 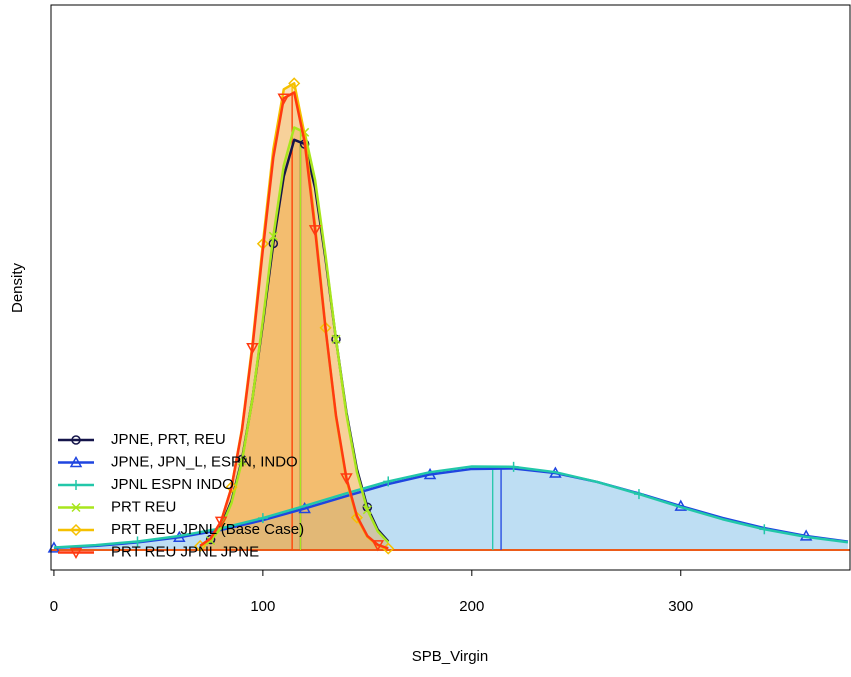 What do you see at coordinates (471, 606) in the screenshot?
I see `x-tick-label: 200` at bounding box center [471, 606].